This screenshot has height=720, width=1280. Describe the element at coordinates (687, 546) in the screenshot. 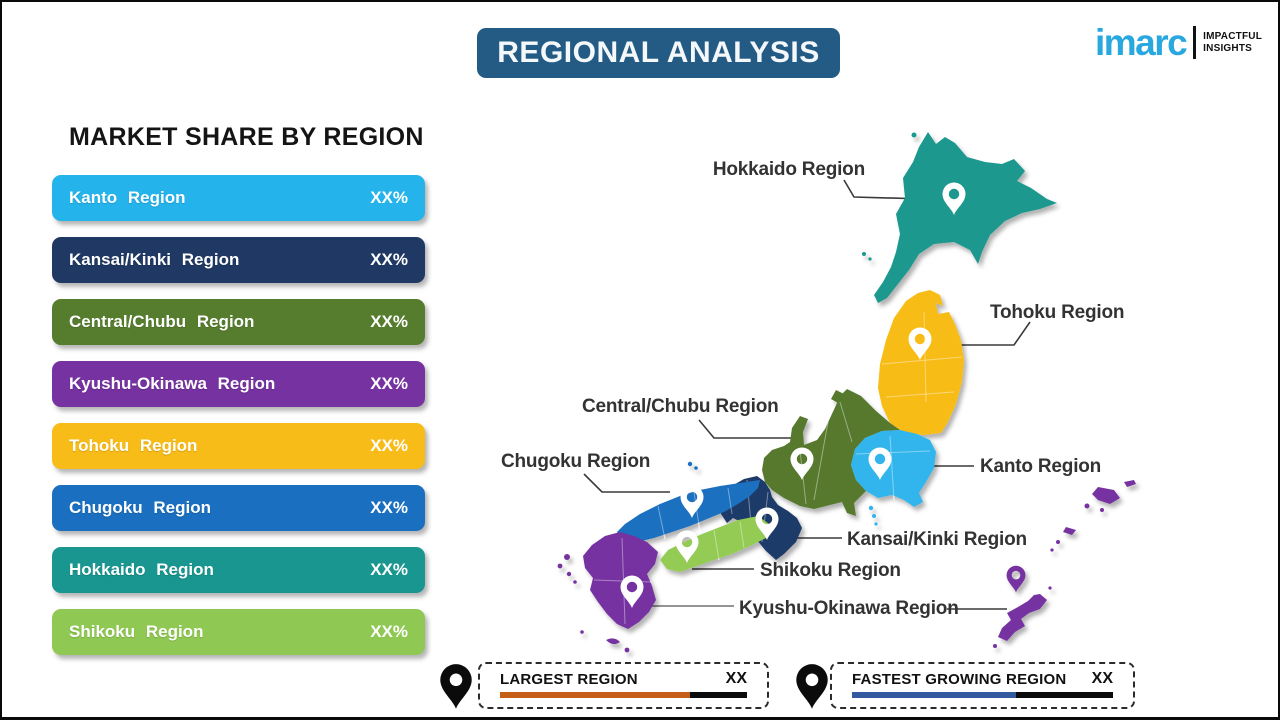

I see `pin-icon-shikoku` at that location.